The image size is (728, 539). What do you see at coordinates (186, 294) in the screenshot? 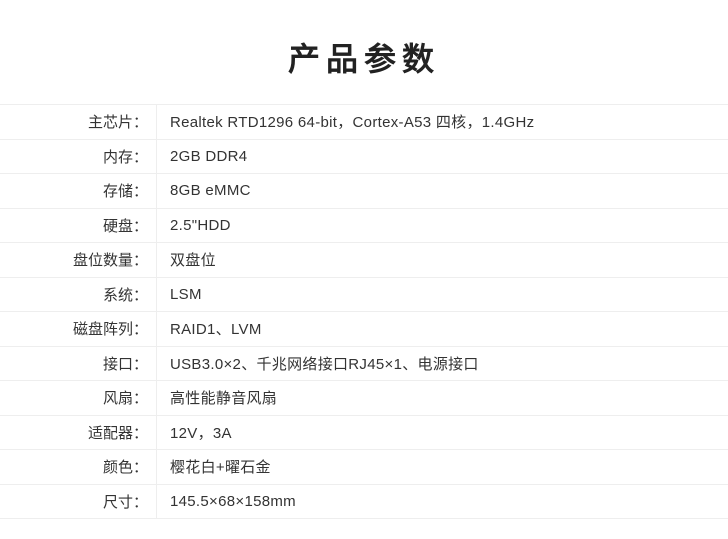
I see `spec-value: LSM` at bounding box center [186, 294].